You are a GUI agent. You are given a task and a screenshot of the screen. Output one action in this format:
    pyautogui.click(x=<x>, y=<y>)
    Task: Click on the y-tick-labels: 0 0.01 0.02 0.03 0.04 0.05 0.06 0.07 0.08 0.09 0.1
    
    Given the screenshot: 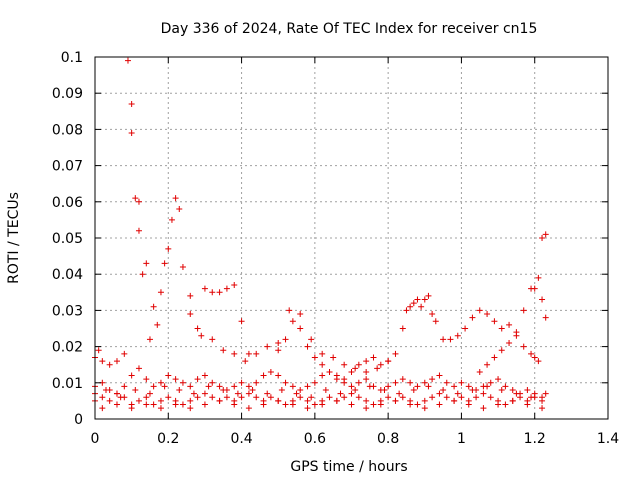 What is the action you would take?
    pyautogui.click(x=67, y=239)
    